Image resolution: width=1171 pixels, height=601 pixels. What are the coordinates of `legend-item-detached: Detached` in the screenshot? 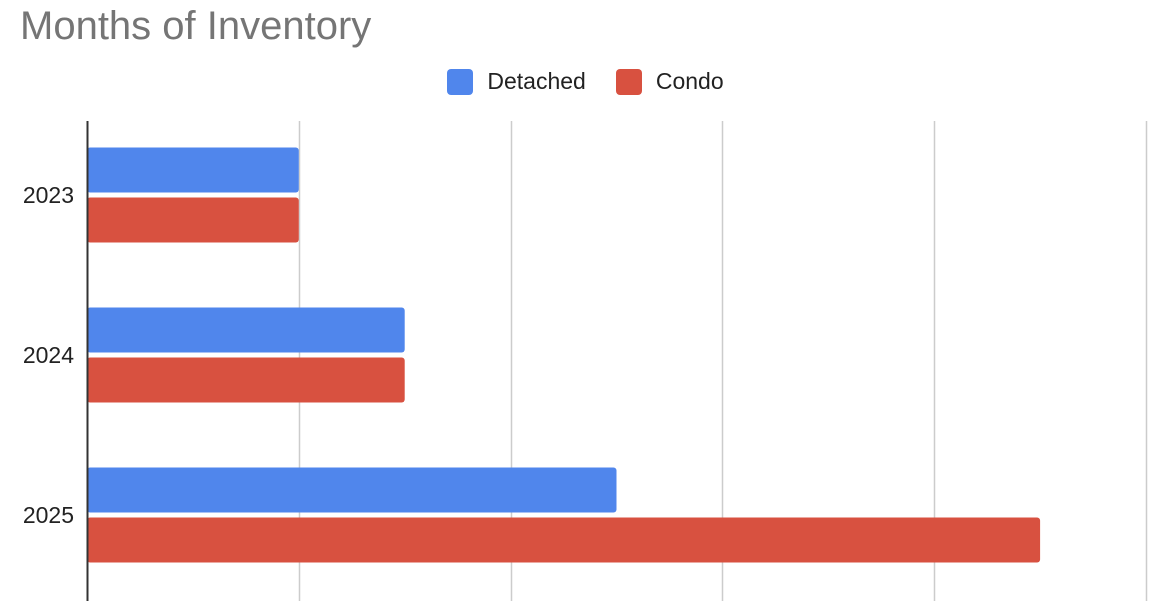 It's located at (516, 81).